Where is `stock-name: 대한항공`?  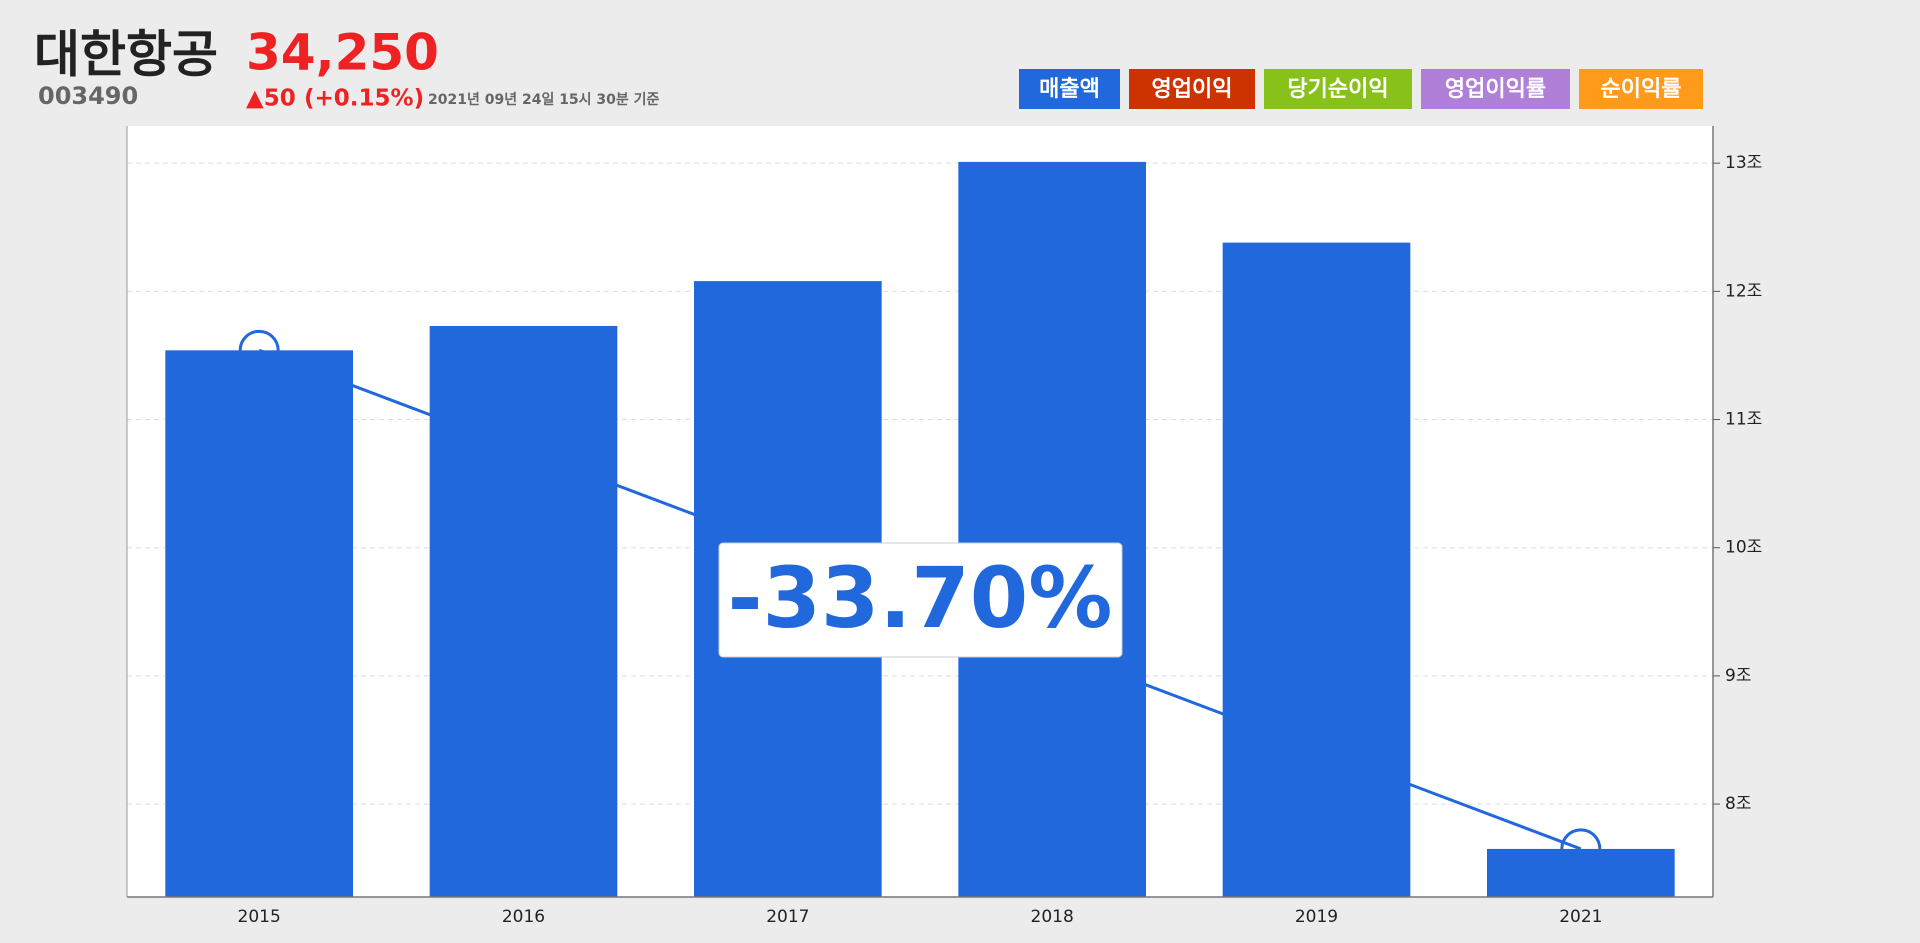
stock-name: 대한항공 is located at coordinates (126, 55).